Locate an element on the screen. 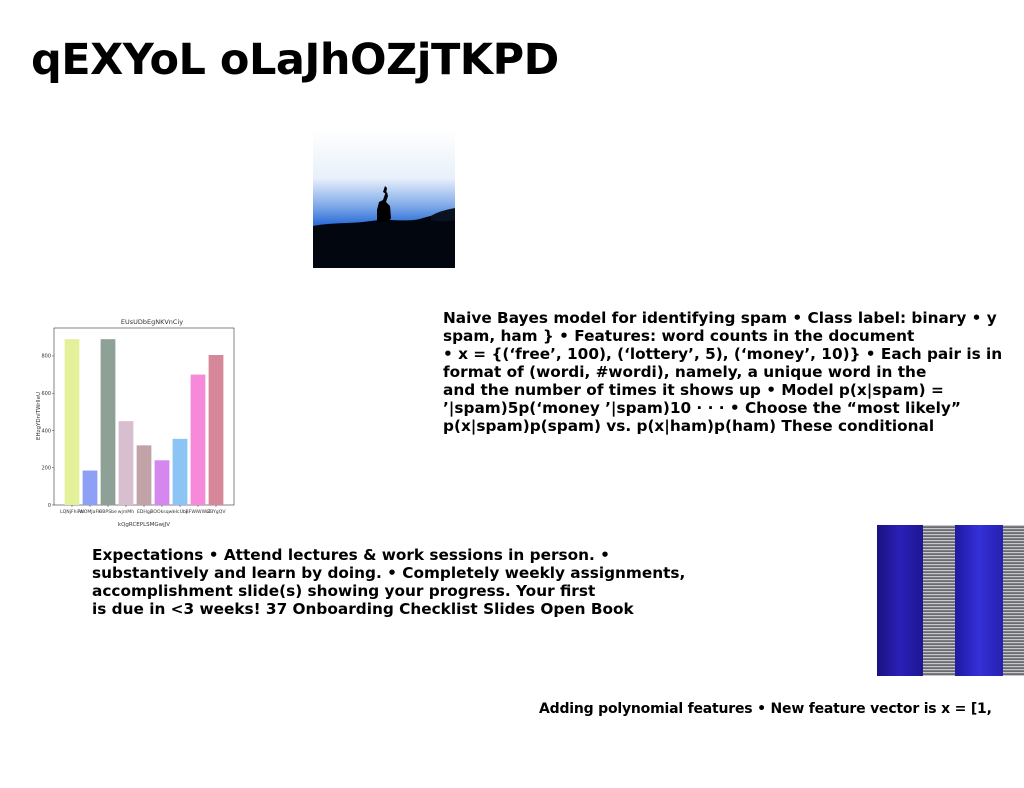  bar-GBYgQV is located at coordinates (216, 430).